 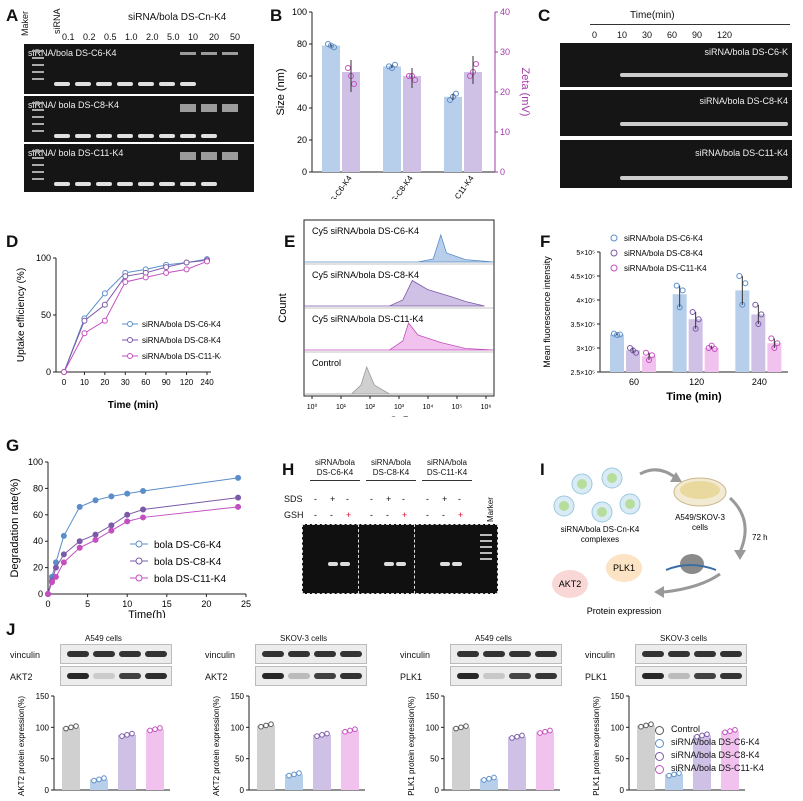 I want to click on right-tick-label: 10, so click(x=505, y=132).